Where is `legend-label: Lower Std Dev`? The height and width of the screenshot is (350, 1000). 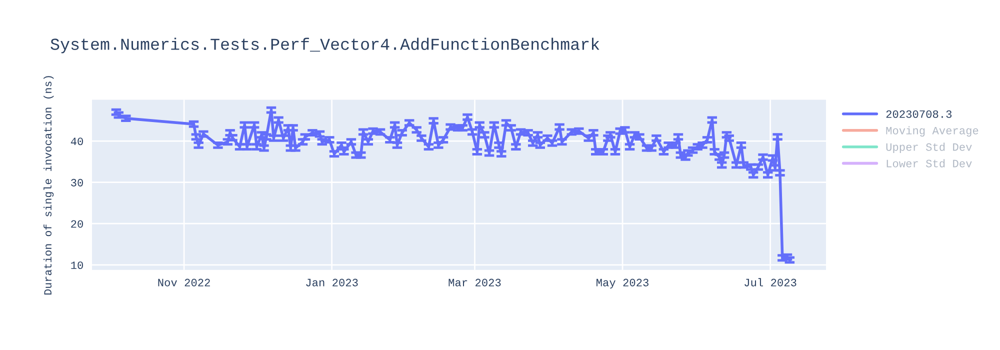 legend-label: Lower Std Dev is located at coordinates (929, 163).